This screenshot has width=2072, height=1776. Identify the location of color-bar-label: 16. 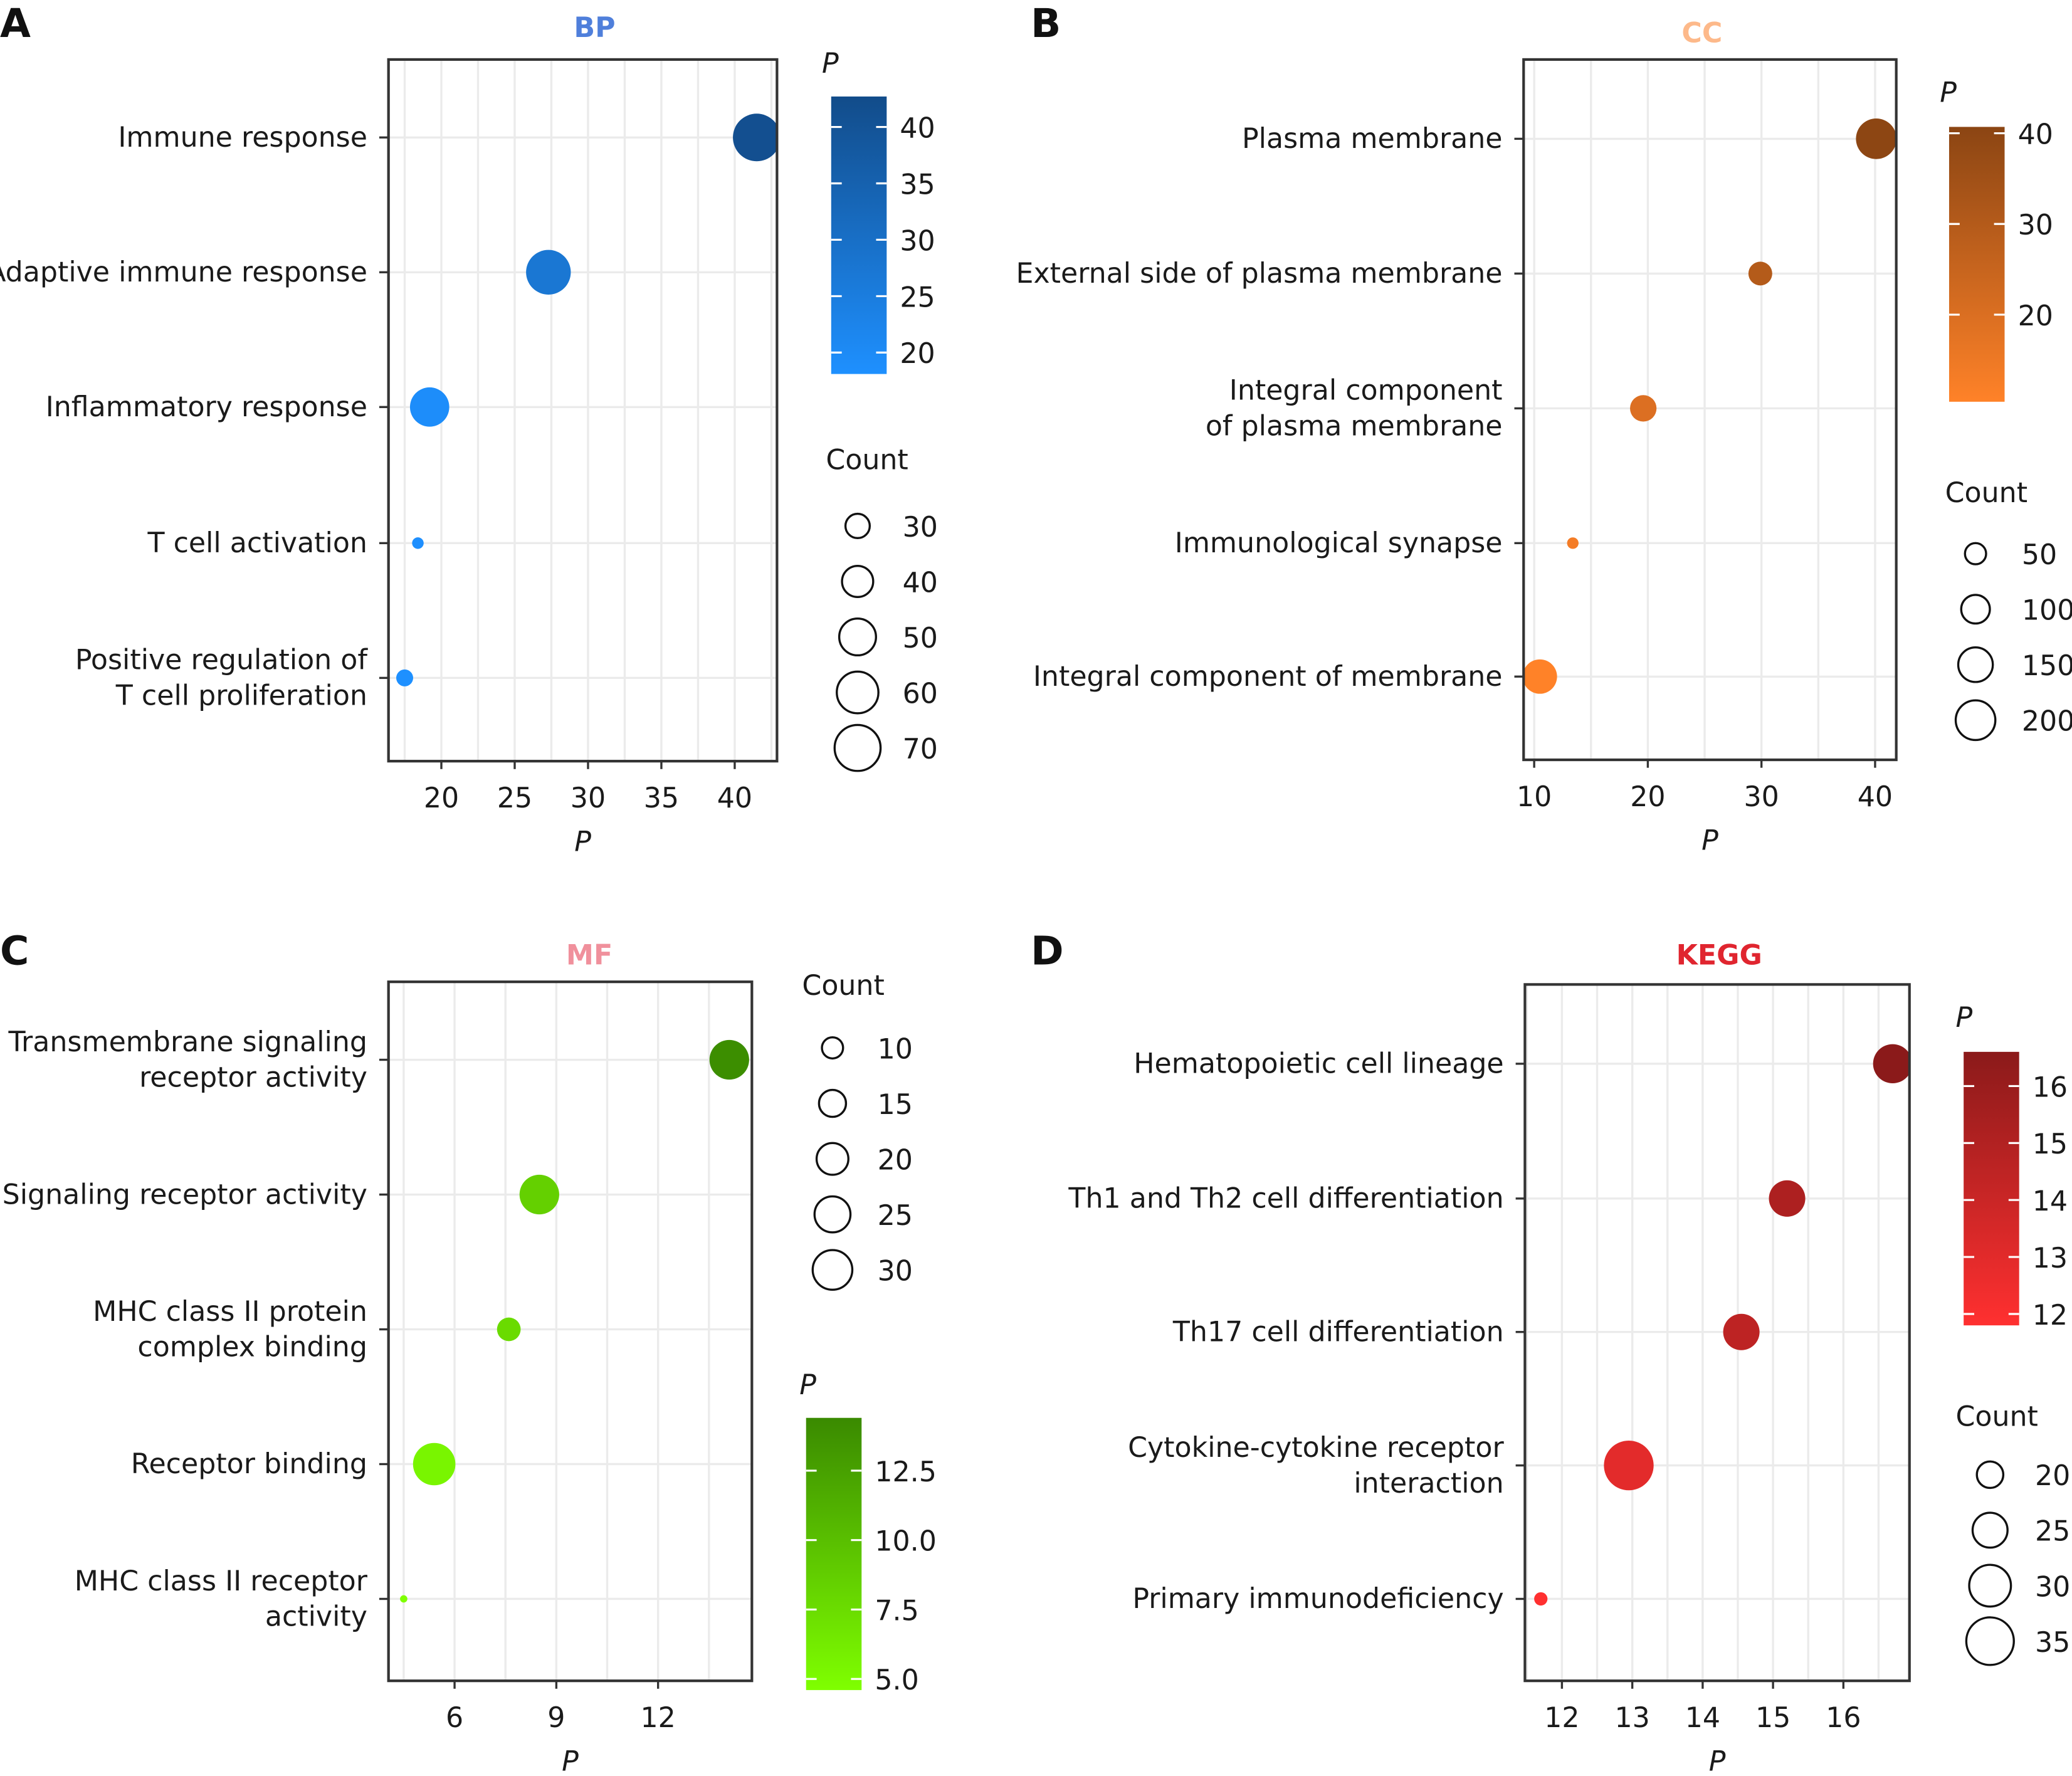
(2050, 1087).